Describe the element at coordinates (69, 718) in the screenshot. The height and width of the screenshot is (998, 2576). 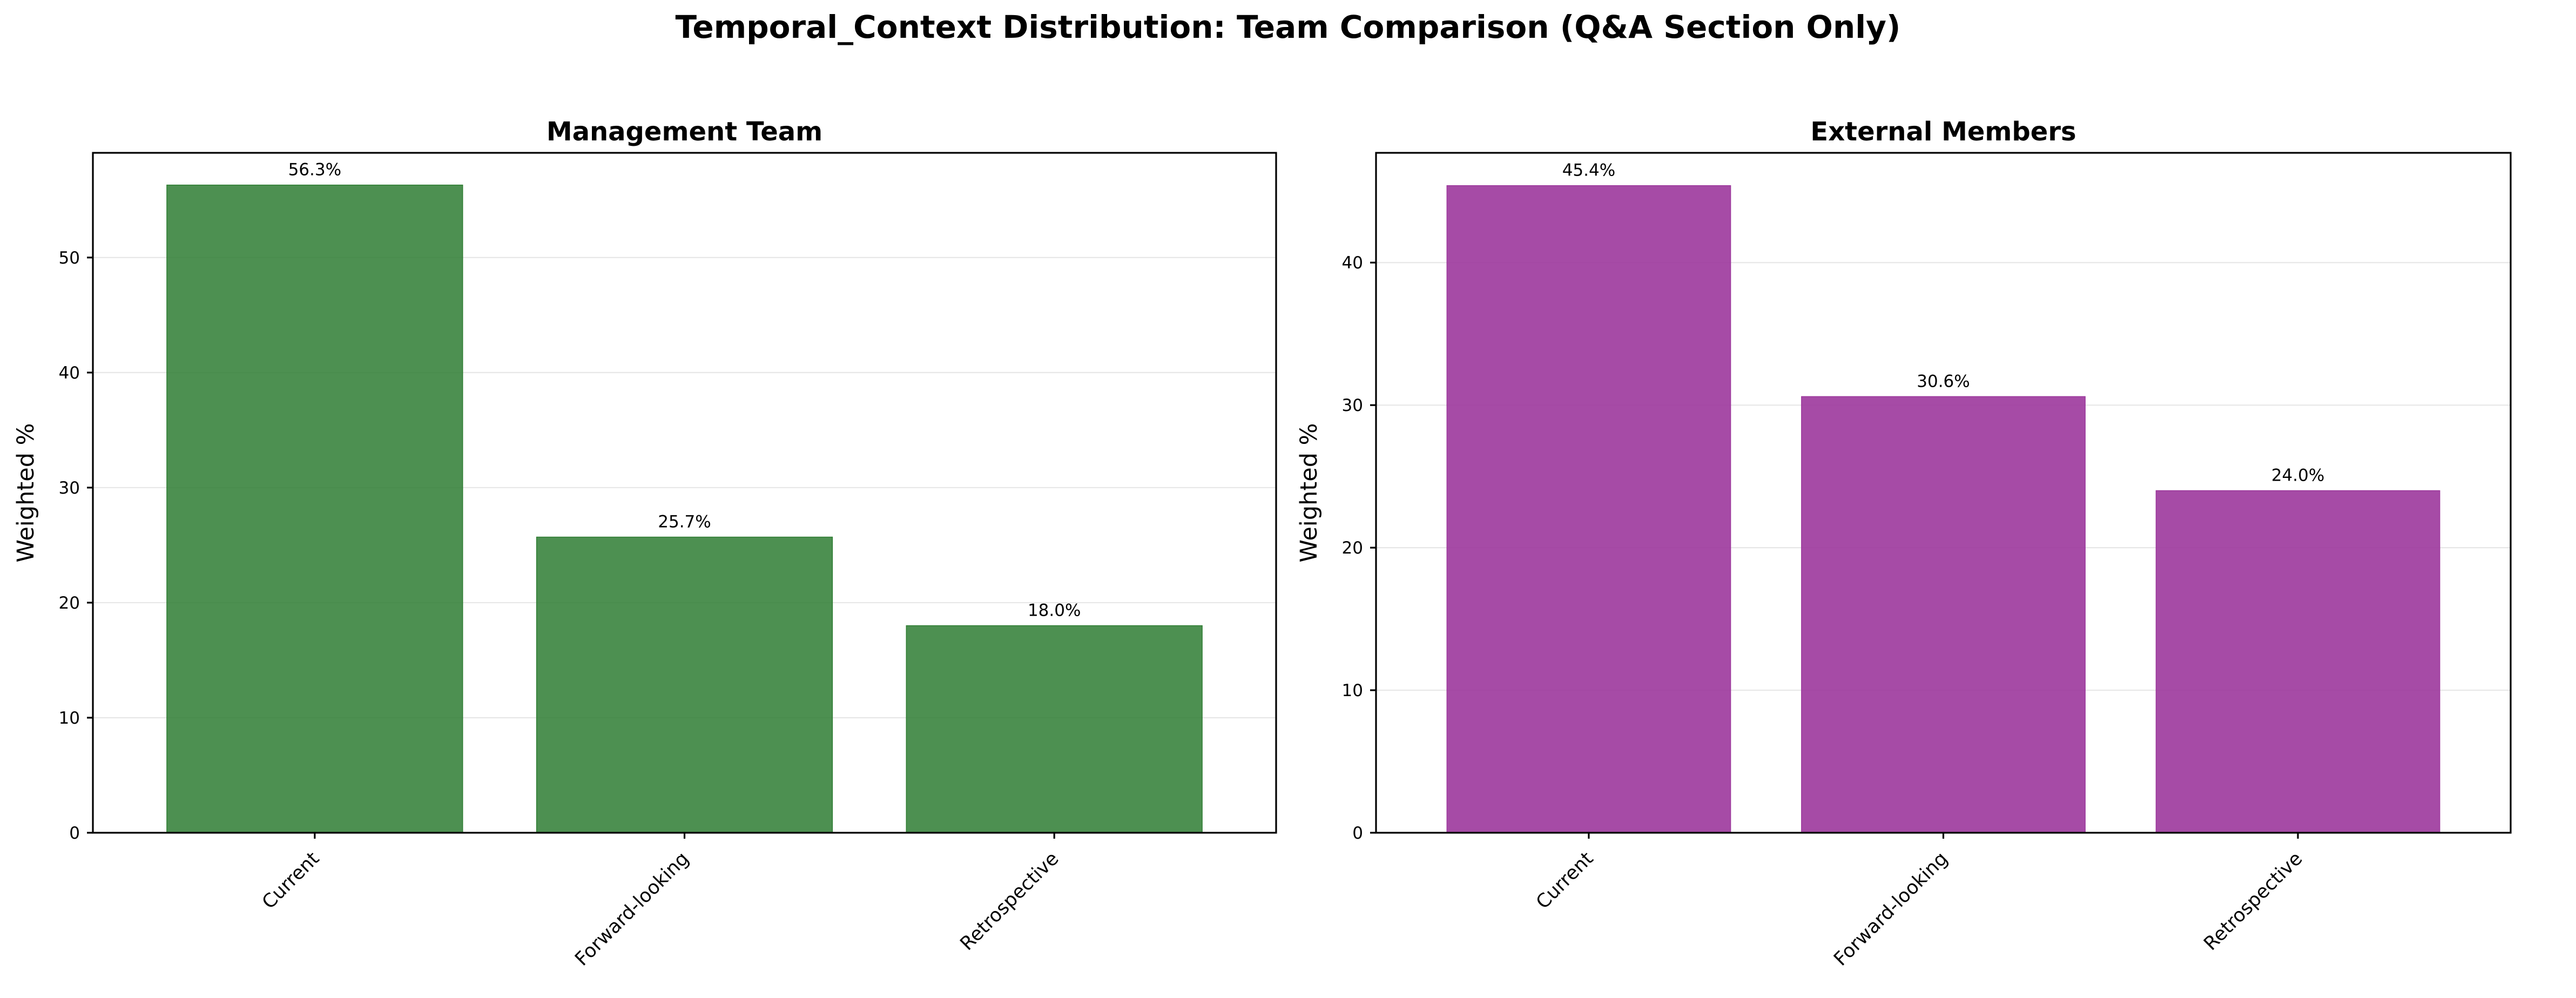
I see `management-ytick-label-1: 10` at that location.